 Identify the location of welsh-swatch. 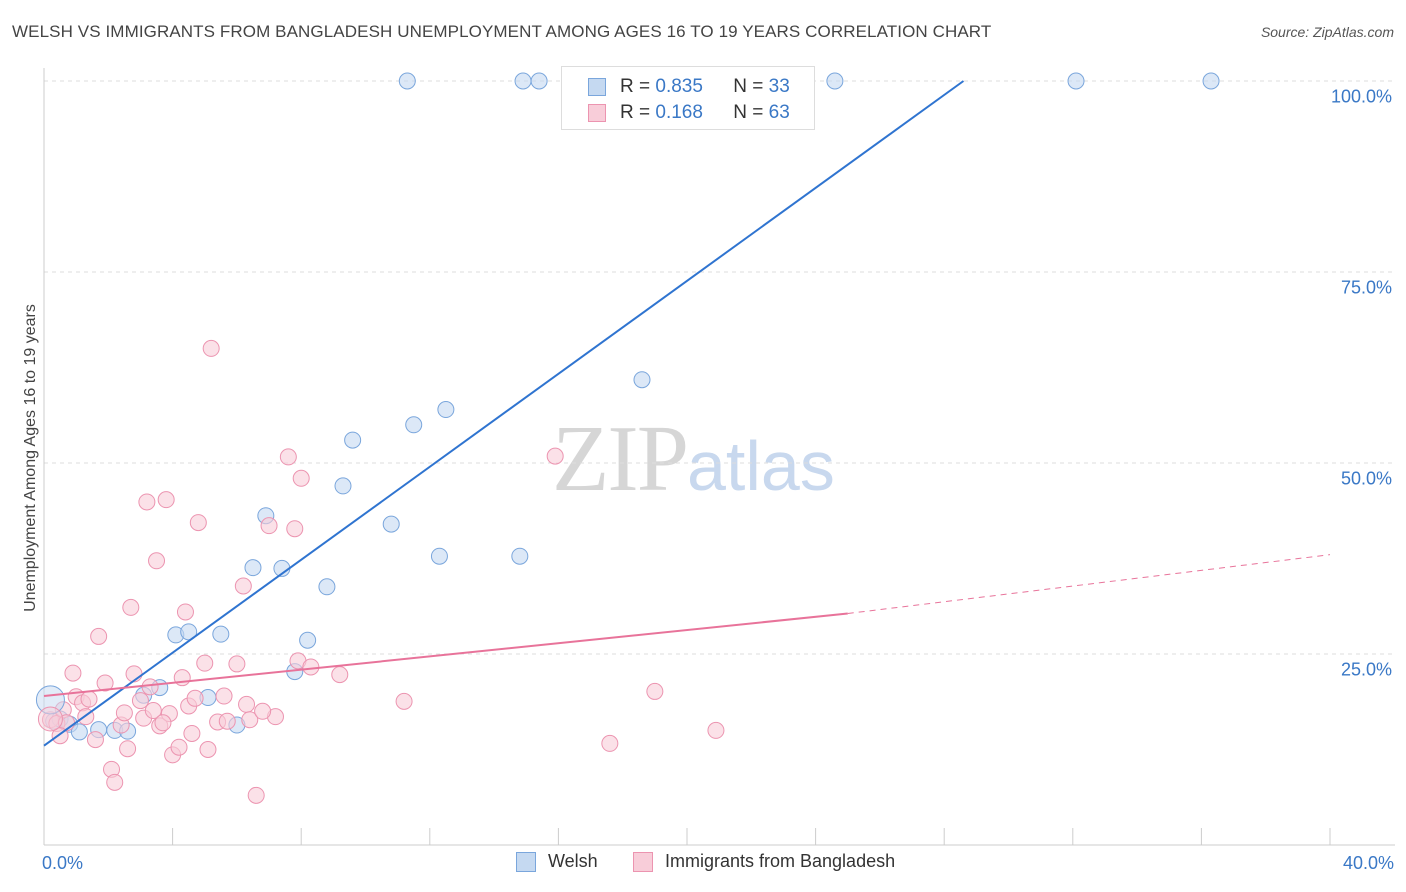
(597, 87).